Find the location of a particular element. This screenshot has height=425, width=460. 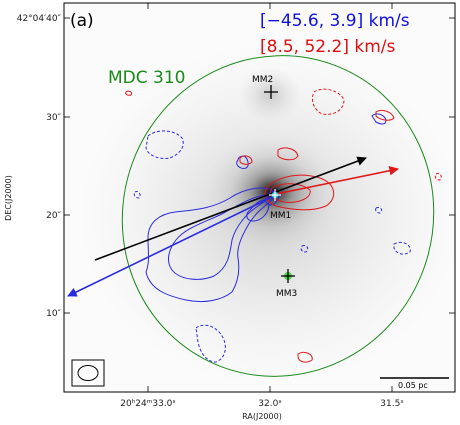

x-tick-label-1: 20ʰ24ᵐ33.0ˢ is located at coordinates (148, 404).